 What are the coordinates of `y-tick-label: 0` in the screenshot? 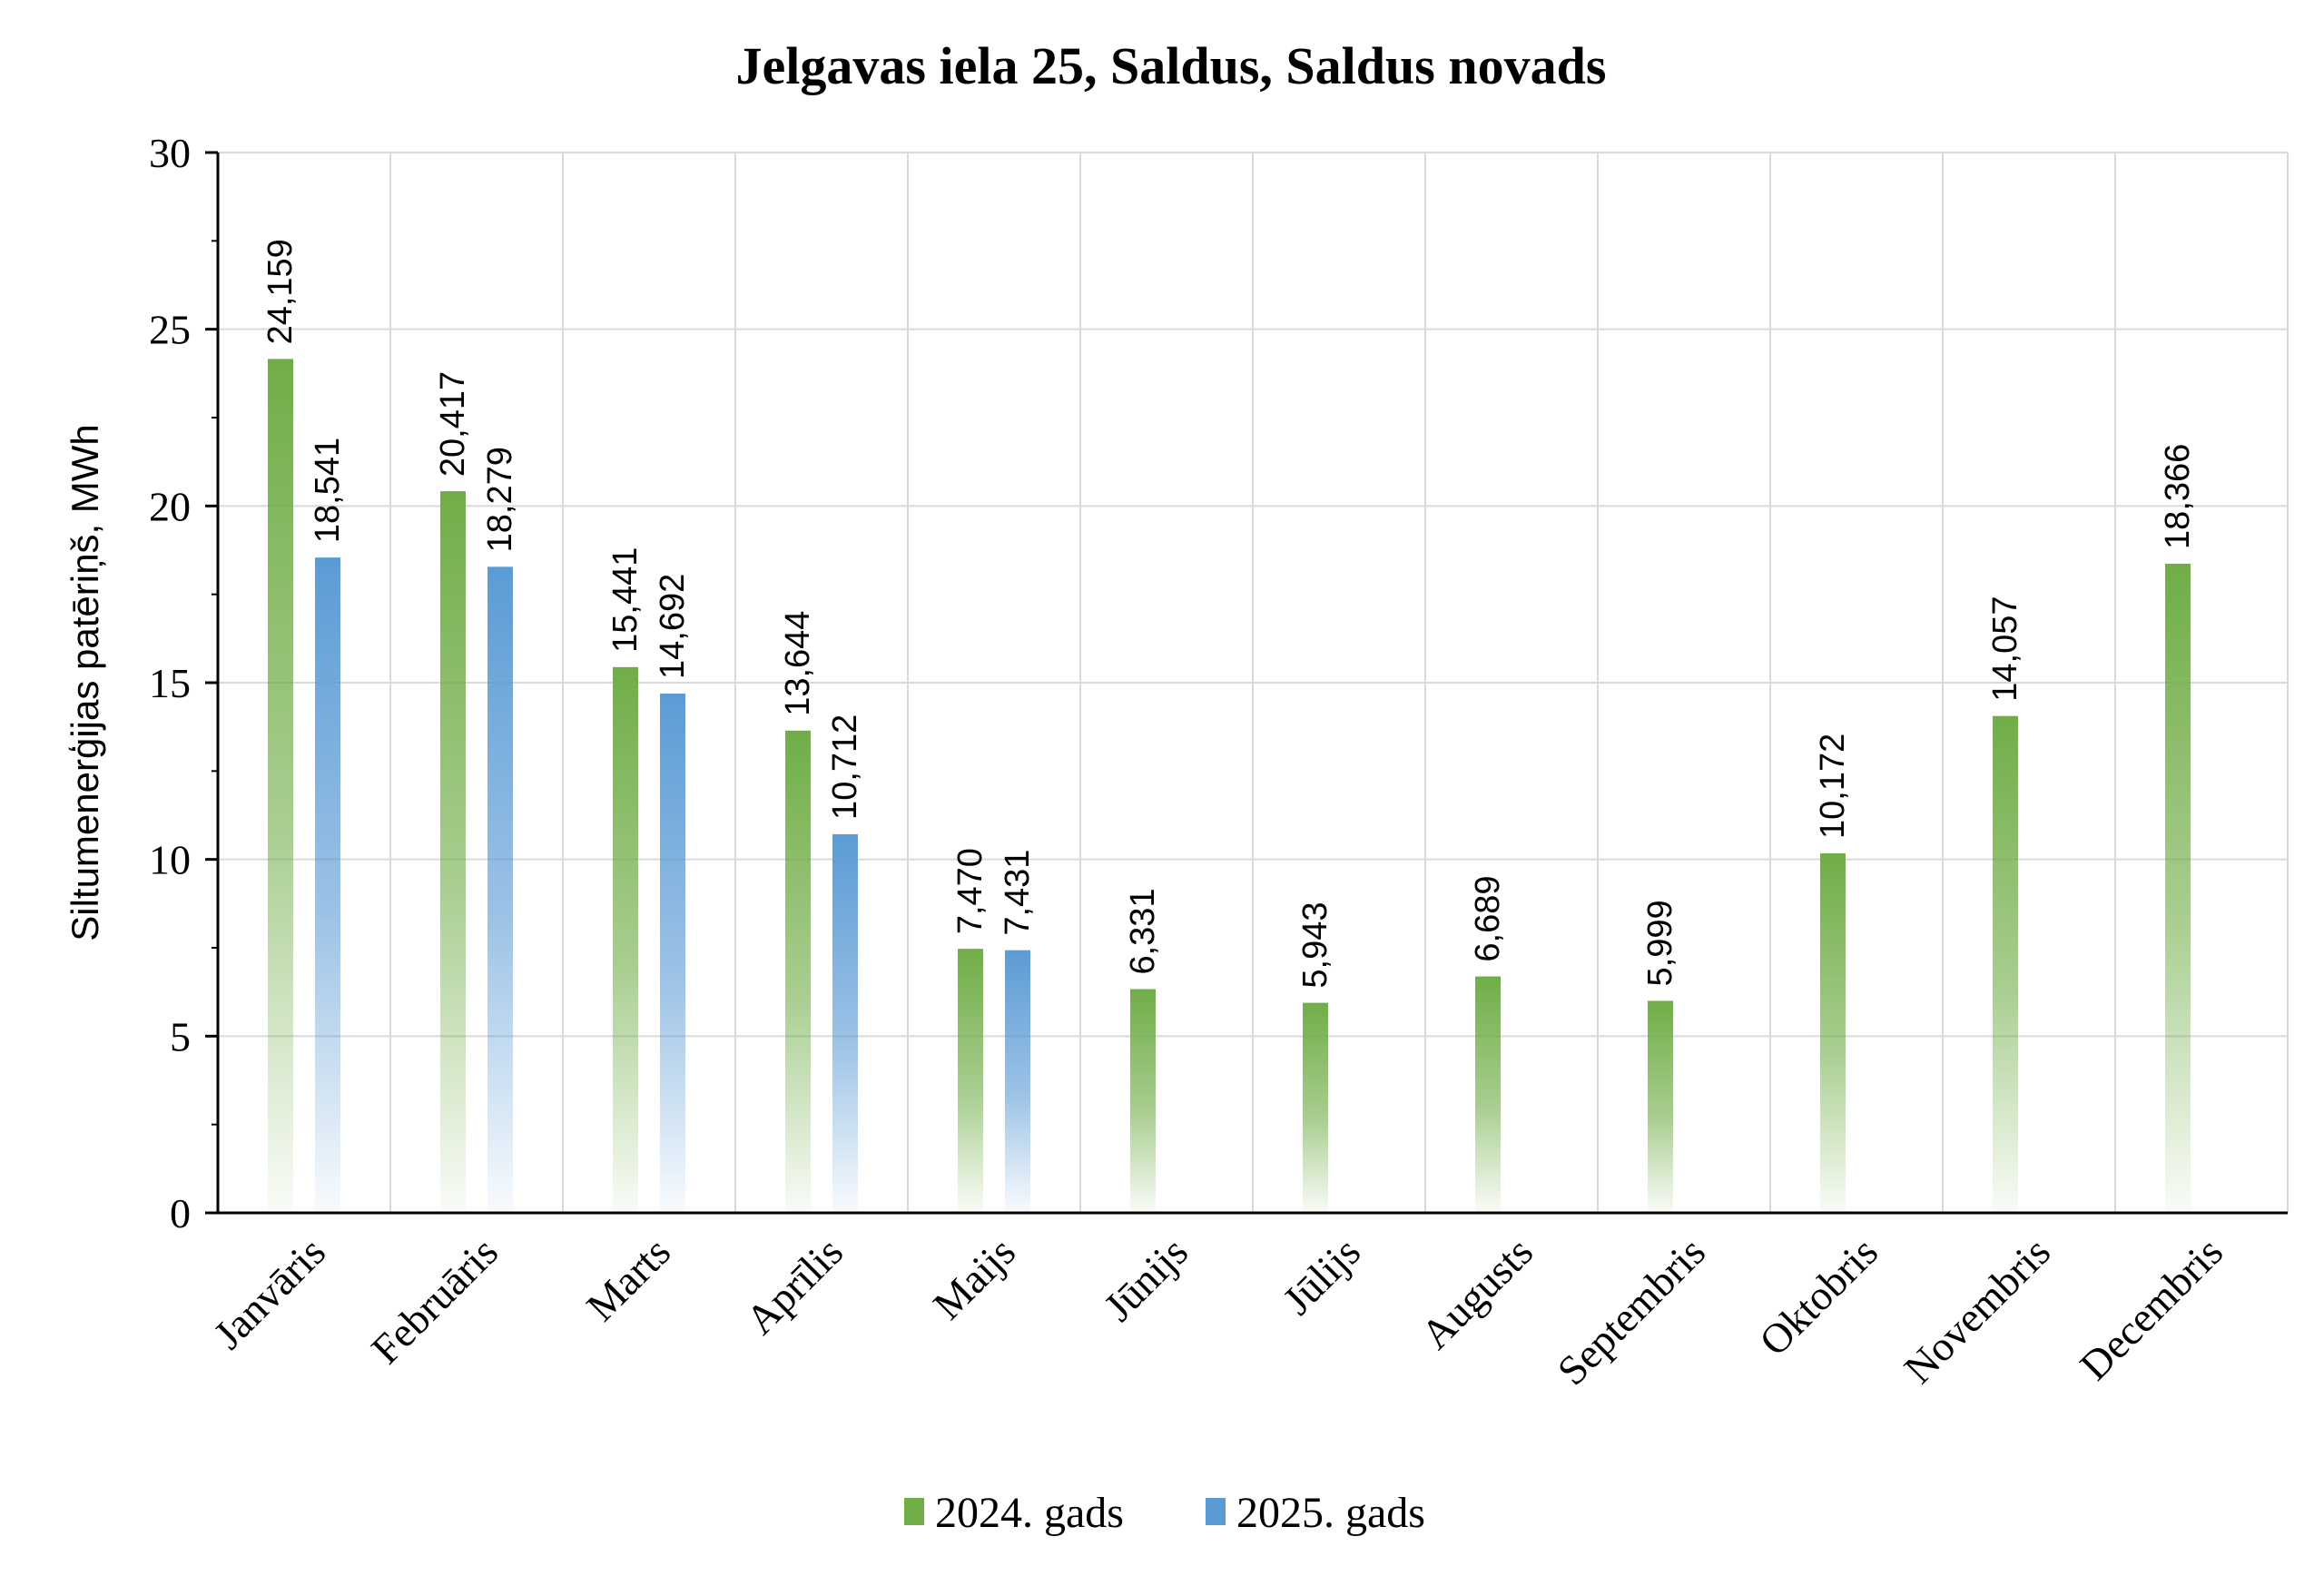 It's located at (180, 1213).